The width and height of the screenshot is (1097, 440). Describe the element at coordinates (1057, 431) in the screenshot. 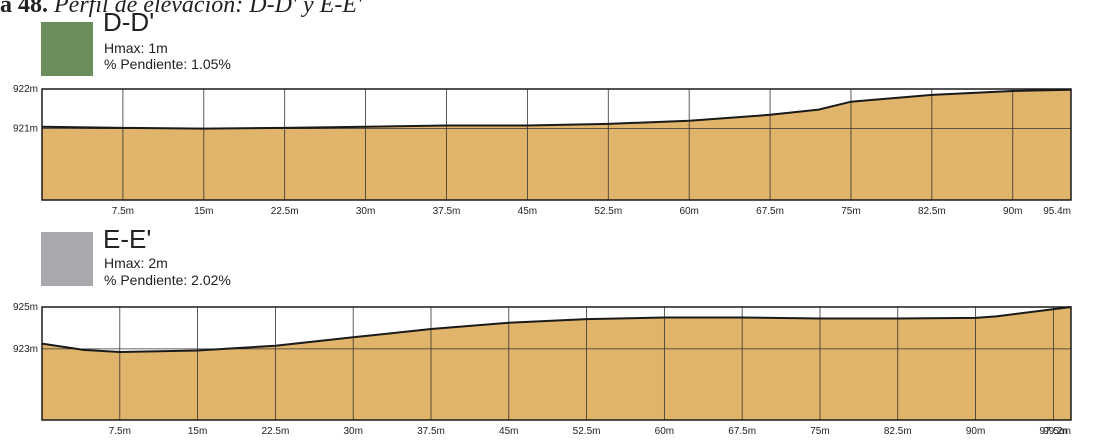

I see `x-tick-label-e: 99.2m` at that location.